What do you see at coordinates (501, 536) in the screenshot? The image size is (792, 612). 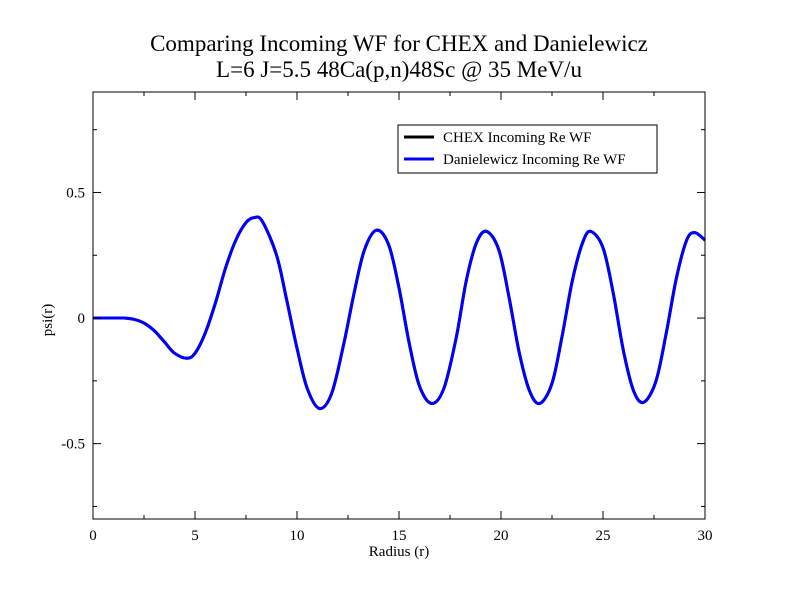 I see `x-tick-label: 20` at bounding box center [501, 536].